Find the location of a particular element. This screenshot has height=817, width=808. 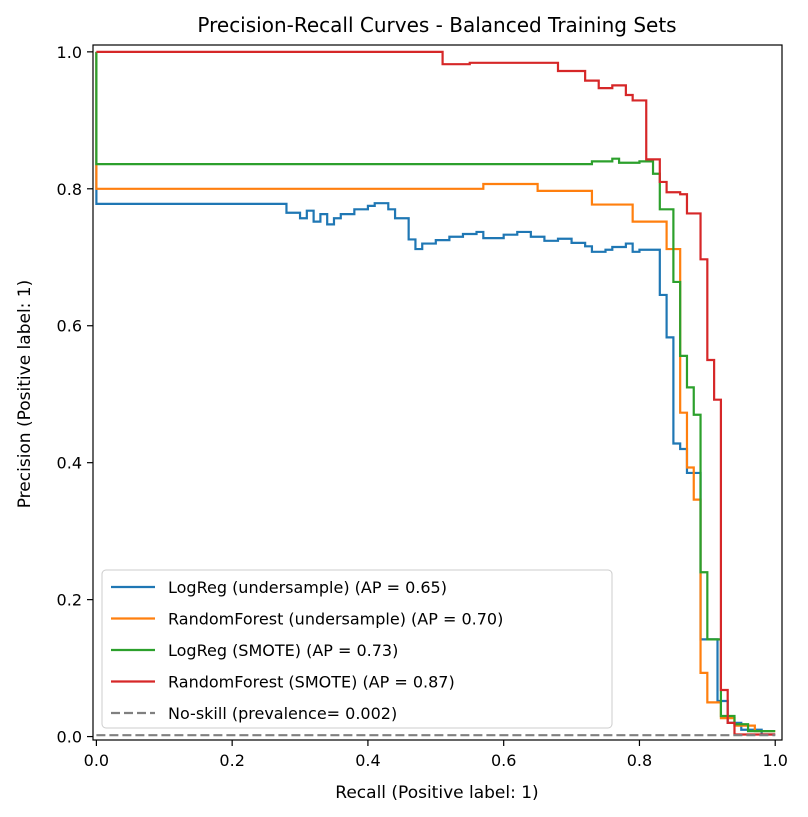

legend-box is located at coordinates (357, 649).